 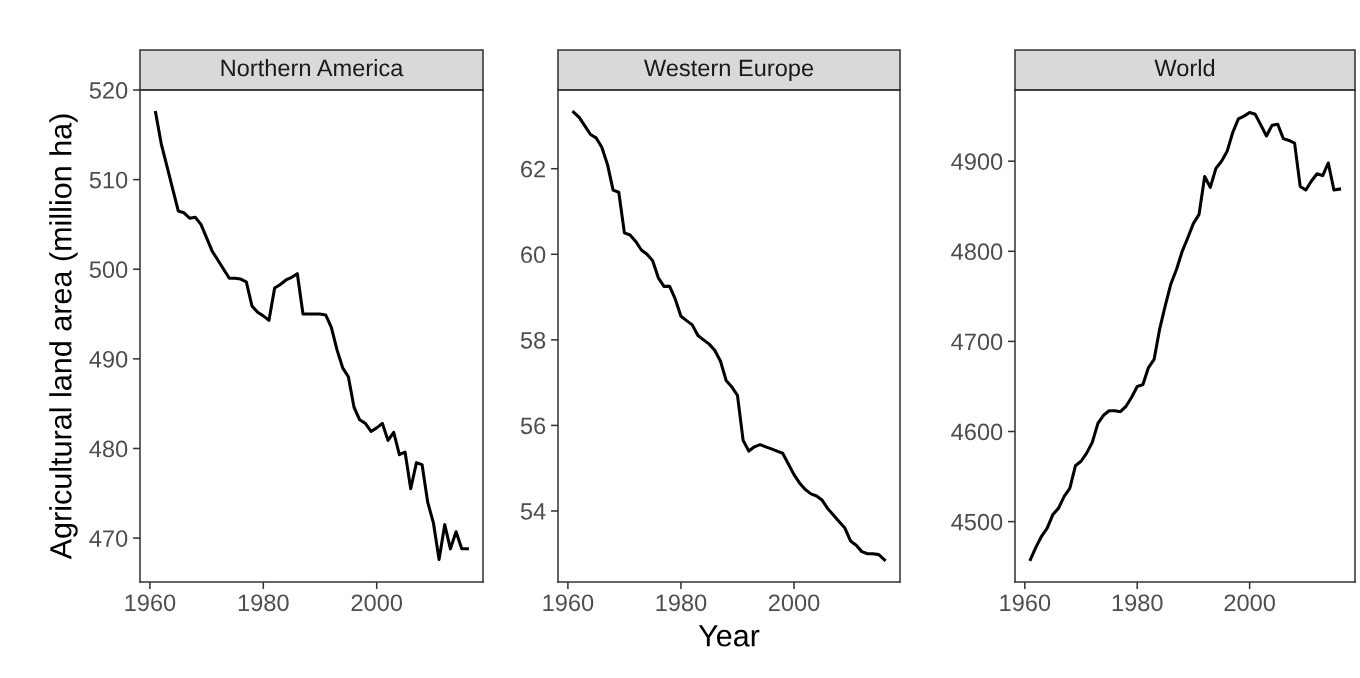 What do you see at coordinates (729, 636) in the screenshot?
I see `x-axis-title: Year` at bounding box center [729, 636].